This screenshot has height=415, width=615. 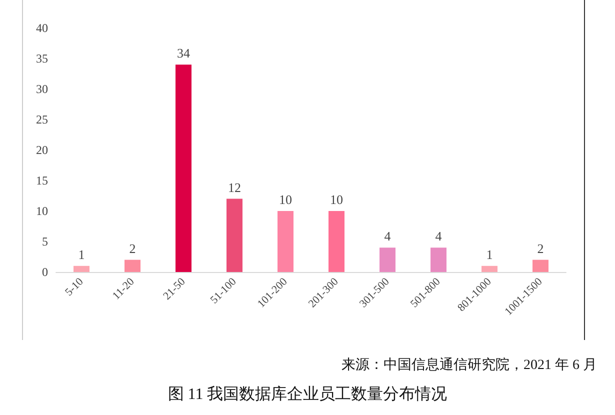 What do you see at coordinates (234, 187) in the screenshot?
I see `data-label: 12` at bounding box center [234, 187].